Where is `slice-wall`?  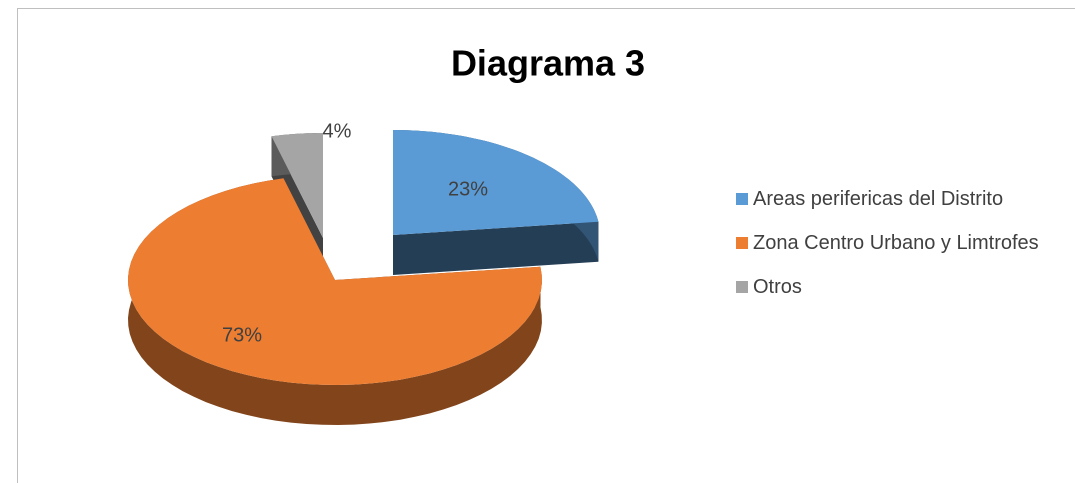 slice-wall is located at coordinates (496, 248).